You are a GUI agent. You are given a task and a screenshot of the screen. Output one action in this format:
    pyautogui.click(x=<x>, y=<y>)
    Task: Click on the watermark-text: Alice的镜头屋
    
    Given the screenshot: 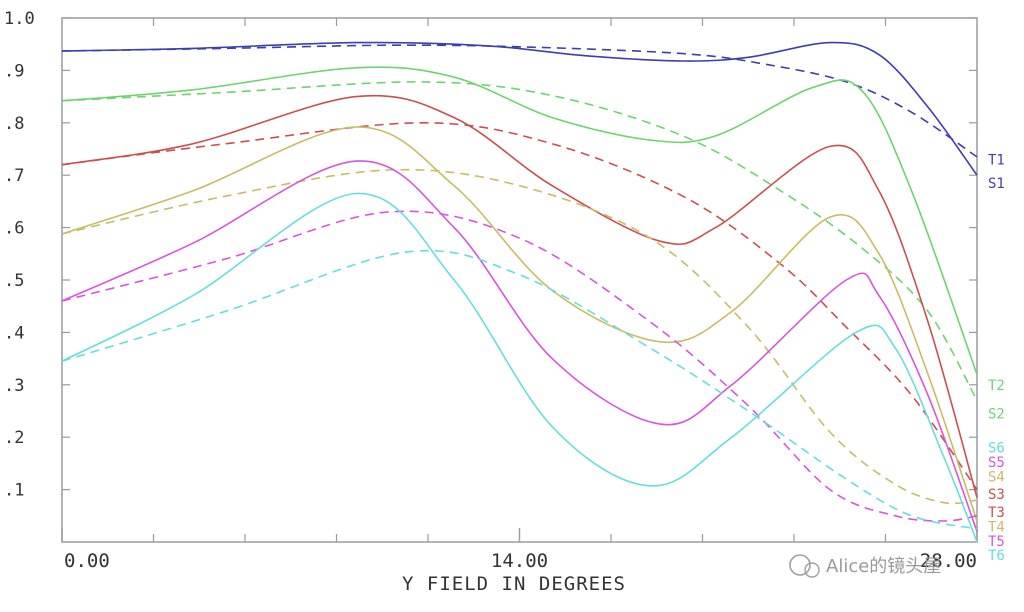 What is the action you would take?
    pyautogui.click(x=883, y=566)
    